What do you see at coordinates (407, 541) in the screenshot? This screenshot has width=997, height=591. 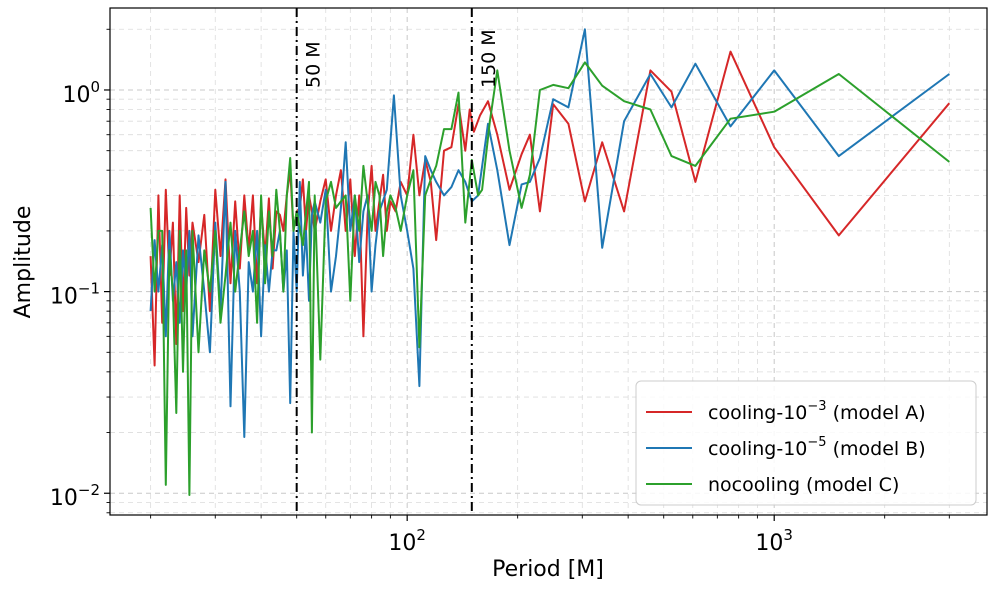 I see `x-tick-label: 10²` at bounding box center [407, 541].